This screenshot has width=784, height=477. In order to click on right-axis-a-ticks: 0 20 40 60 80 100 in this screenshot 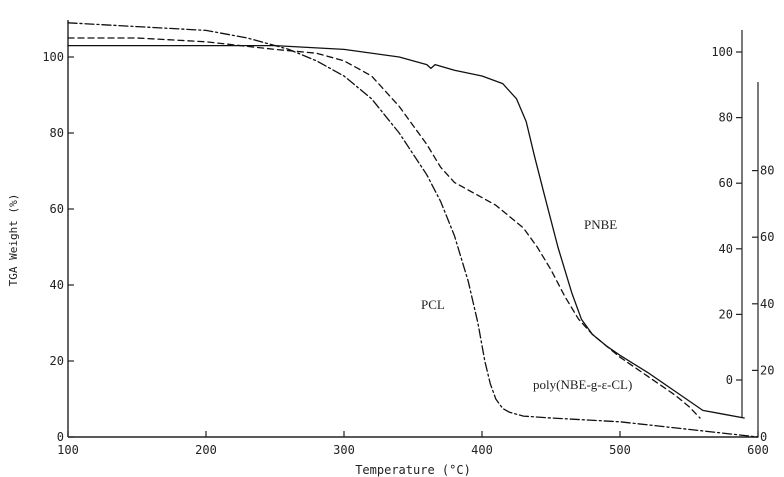, I will do `click(726, 216)`.